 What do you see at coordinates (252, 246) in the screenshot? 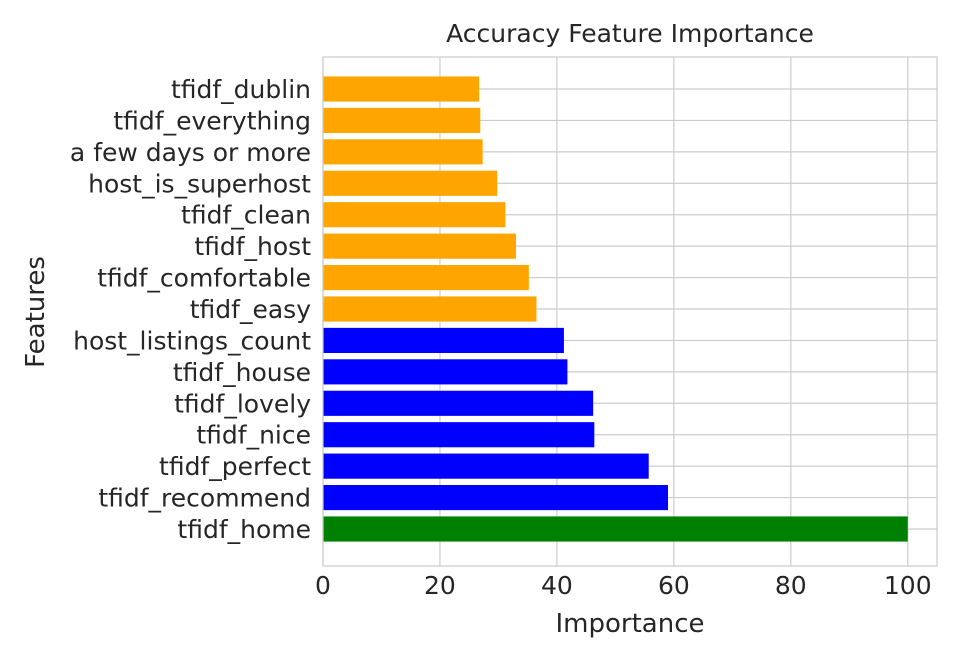
I see `y-tick-label: tfidf_host` at bounding box center [252, 246].